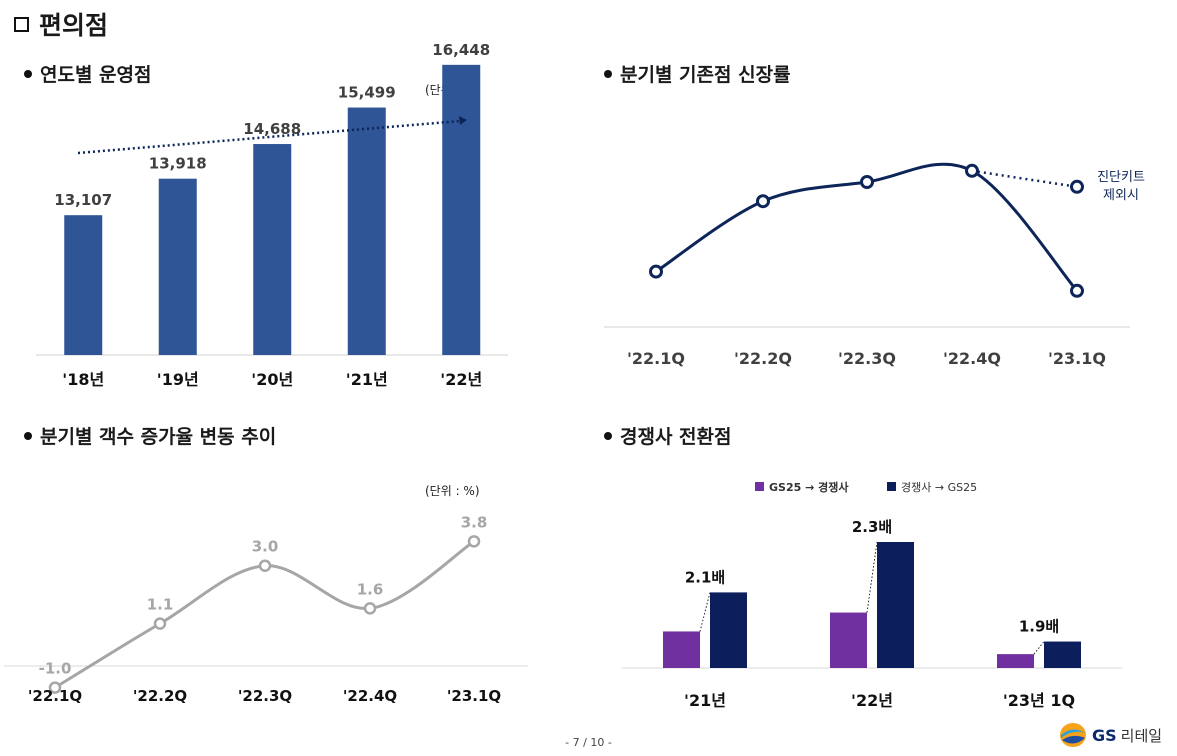 This screenshot has width=1177, height=756. Describe the element at coordinates (178, 379) in the screenshot. I see `x-tick-label: '19년` at that location.